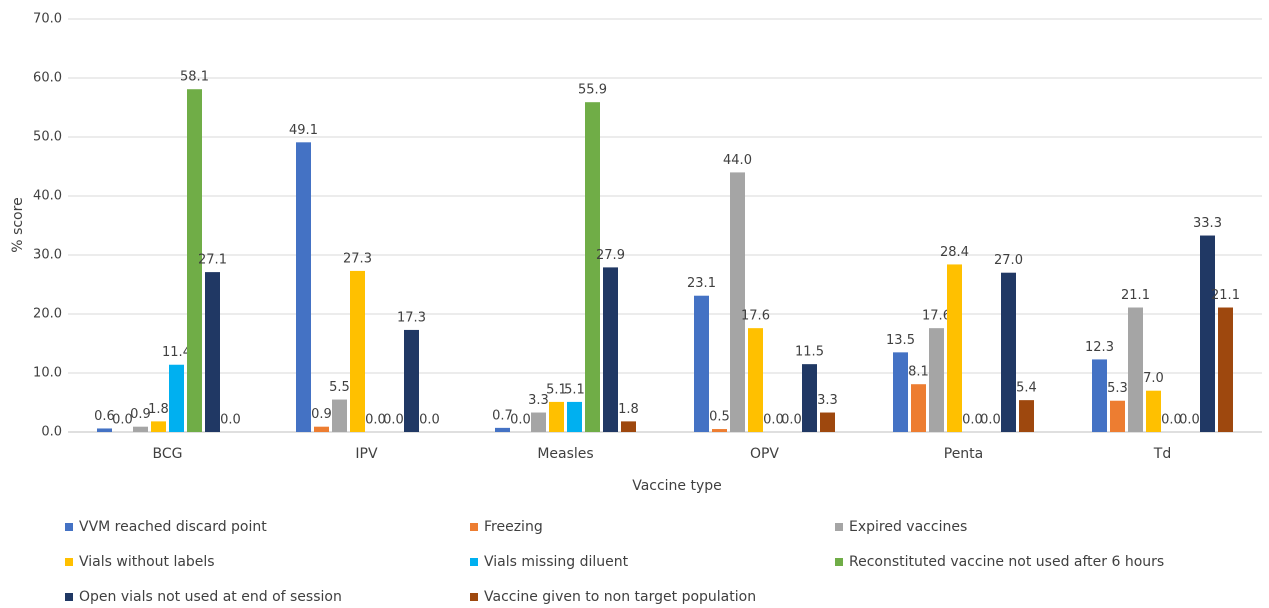 The height and width of the screenshot is (608, 1269). I want to click on x-tick-label: Td, so click(1162, 454).